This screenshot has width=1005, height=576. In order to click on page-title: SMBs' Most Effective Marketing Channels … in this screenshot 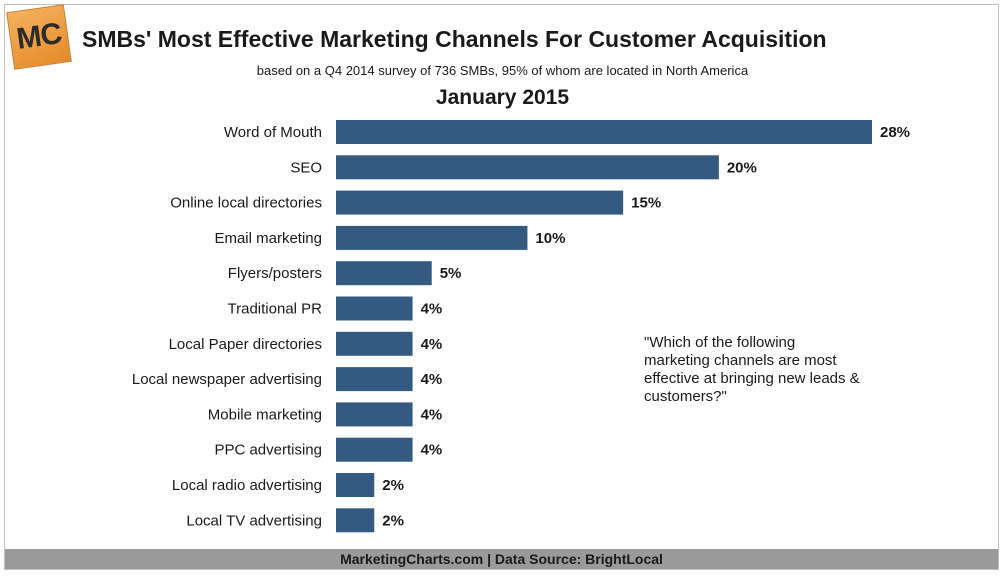, I will do `click(454, 39)`.